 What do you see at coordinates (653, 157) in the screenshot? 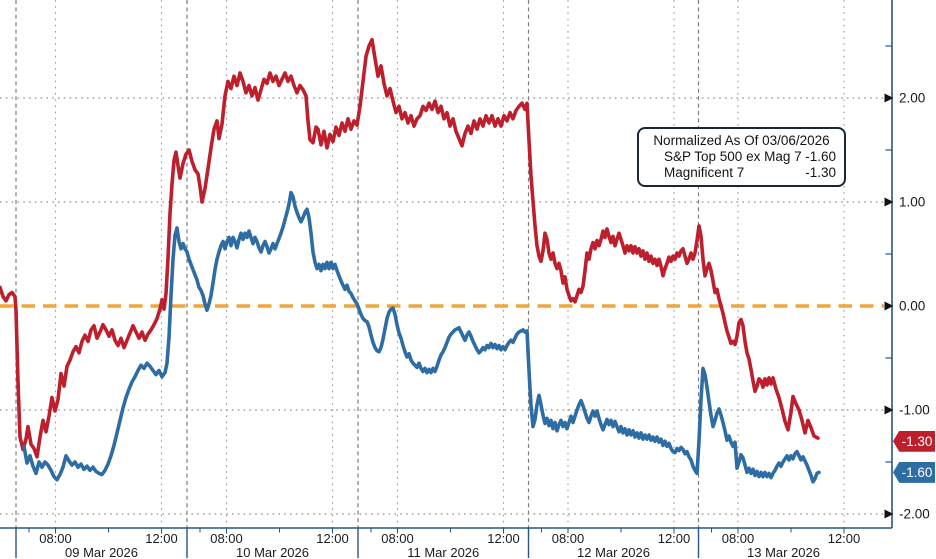
I see `legend-swatch-sp500-icon` at bounding box center [653, 157].